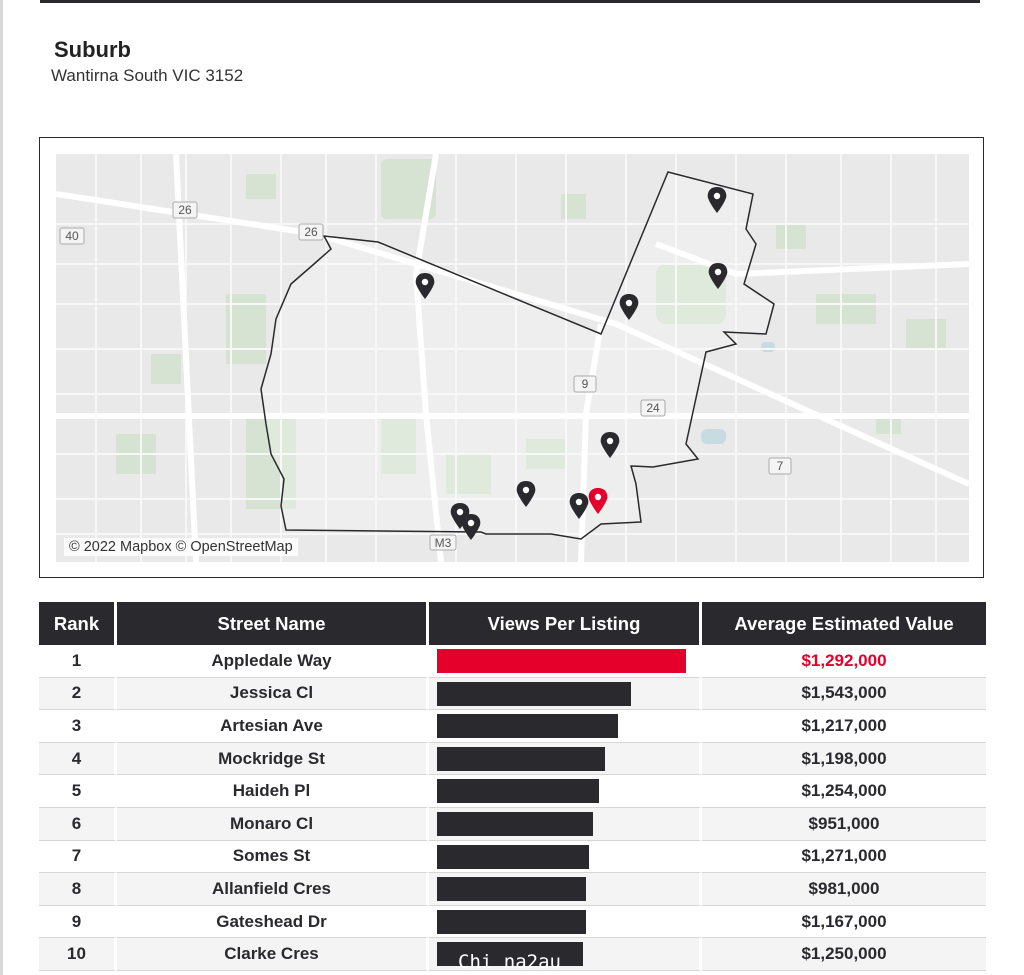 This screenshot has height=975, width=1024. Describe the element at coordinates (780, 466) in the screenshot. I see `svg-text: 7` at that location.